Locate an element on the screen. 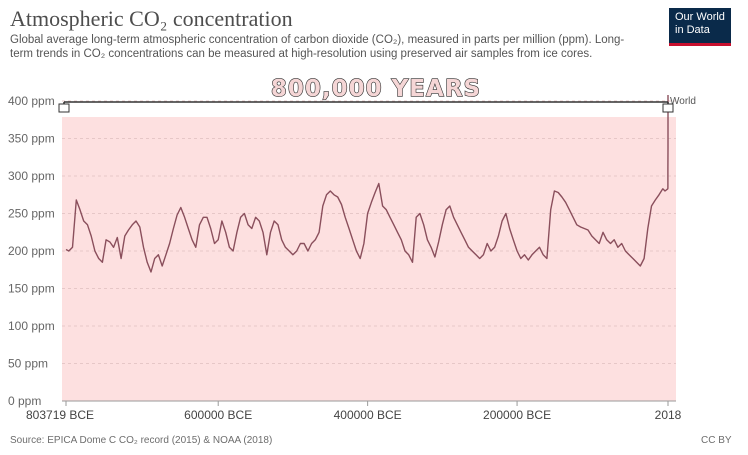 The image size is (748, 455). owid-logo: Our World in Data is located at coordinates (700, 27).